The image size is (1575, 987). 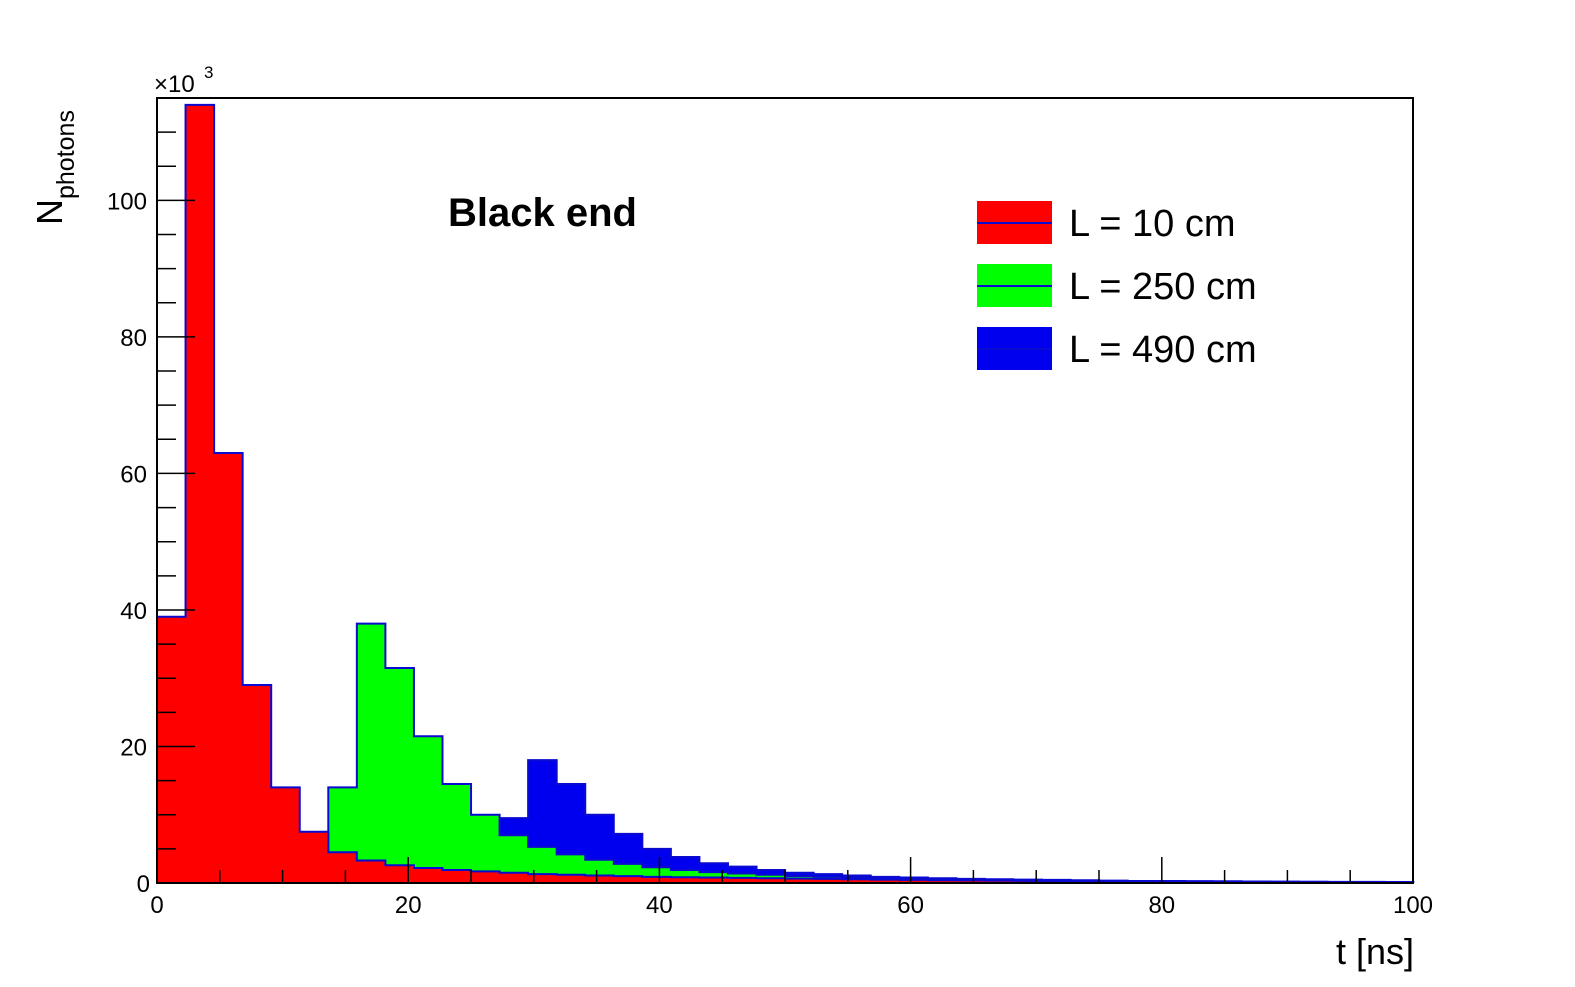 What do you see at coordinates (127, 201) in the screenshot?
I see `y-tick-label: 100` at bounding box center [127, 201].